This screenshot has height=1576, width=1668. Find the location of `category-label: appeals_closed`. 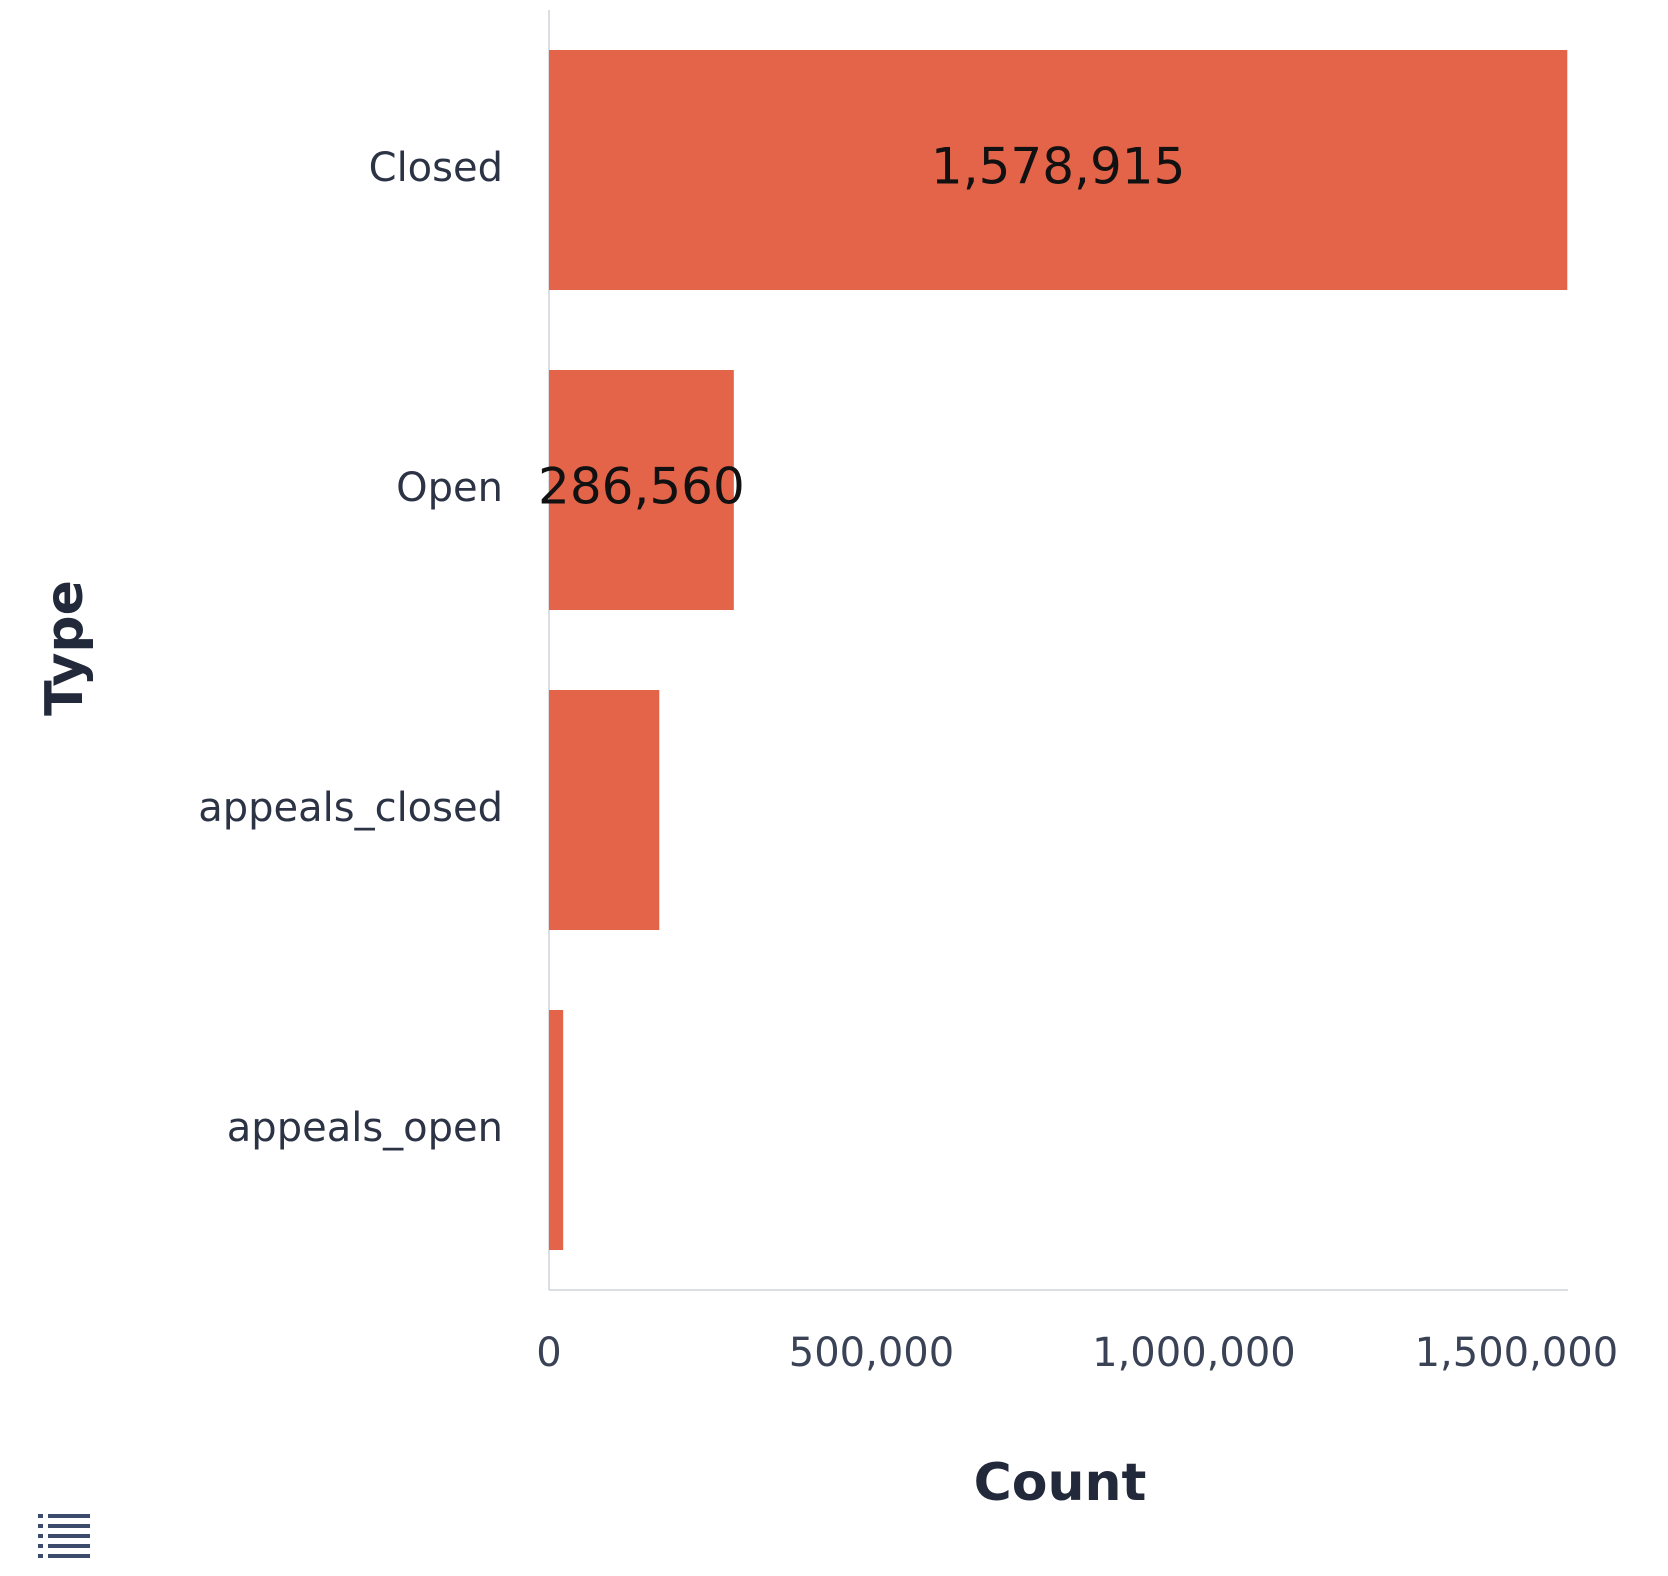

category-label: appeals_closed is located at coordinates (350, 808).